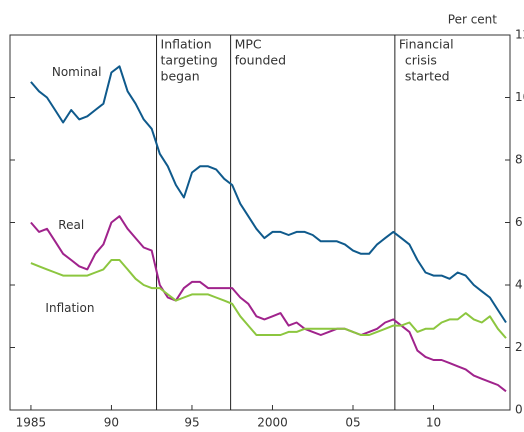 The width and height of the screenshot is (524, 432). Describe the element at coordinates (71, 225) in the screenshot. I see `series-label: Real` at that location.